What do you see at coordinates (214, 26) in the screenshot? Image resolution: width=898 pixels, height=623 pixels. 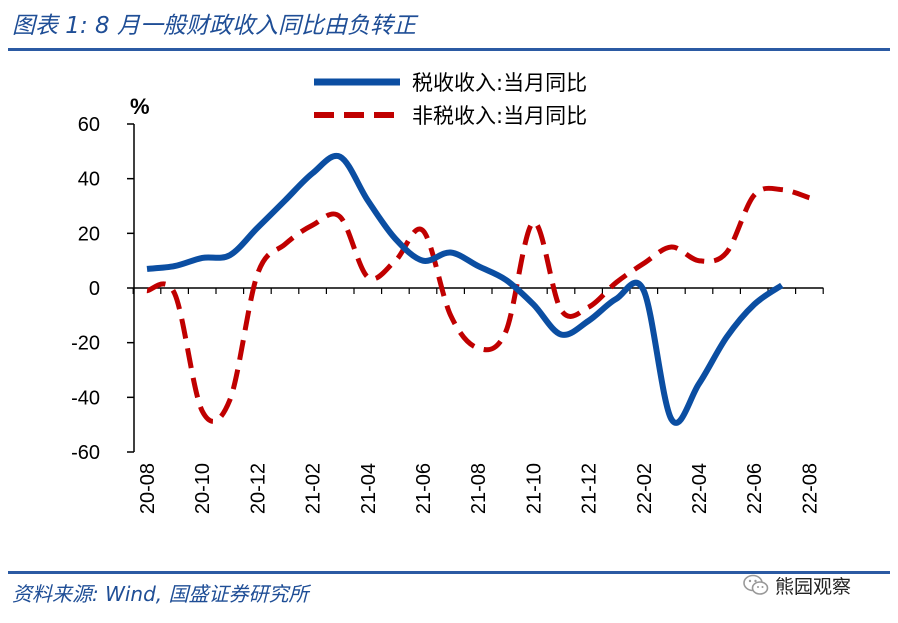 I see `figure-title: 图表 1: 8 月一般财政收入同比由负转正` at bounding box center [214, 26].